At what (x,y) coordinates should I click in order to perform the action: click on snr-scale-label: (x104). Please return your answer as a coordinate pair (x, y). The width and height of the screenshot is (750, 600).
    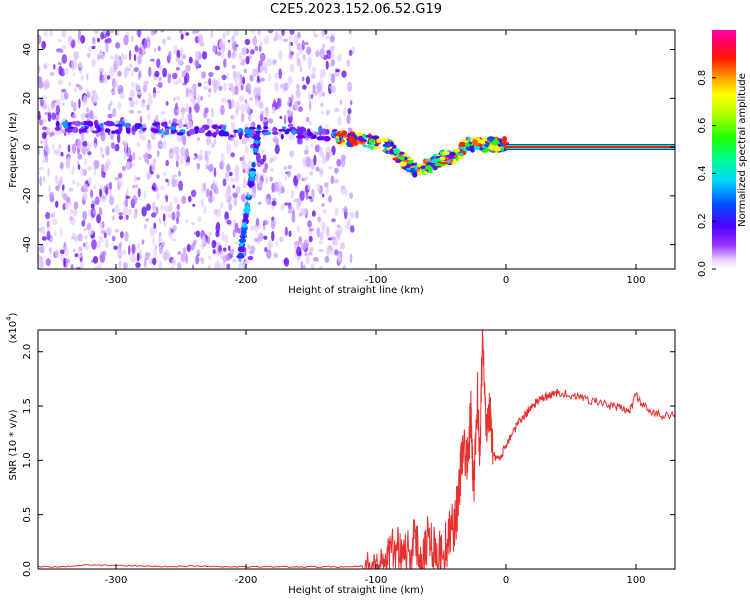
    Looking at the image, I should click on (12, 327).